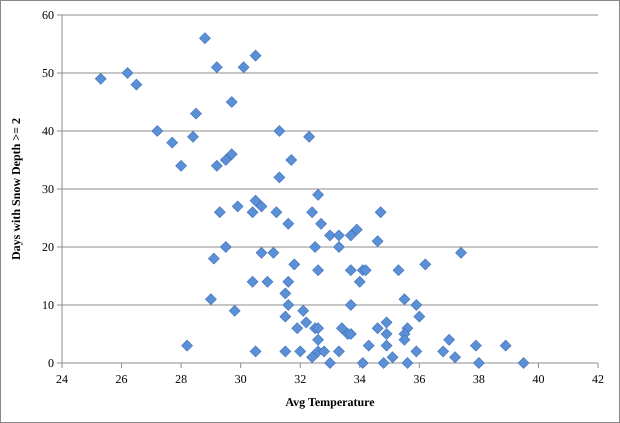  Describe the element at coordinates (240, 379) in the screenshot. I see `x-tick-label: 30` at that location.